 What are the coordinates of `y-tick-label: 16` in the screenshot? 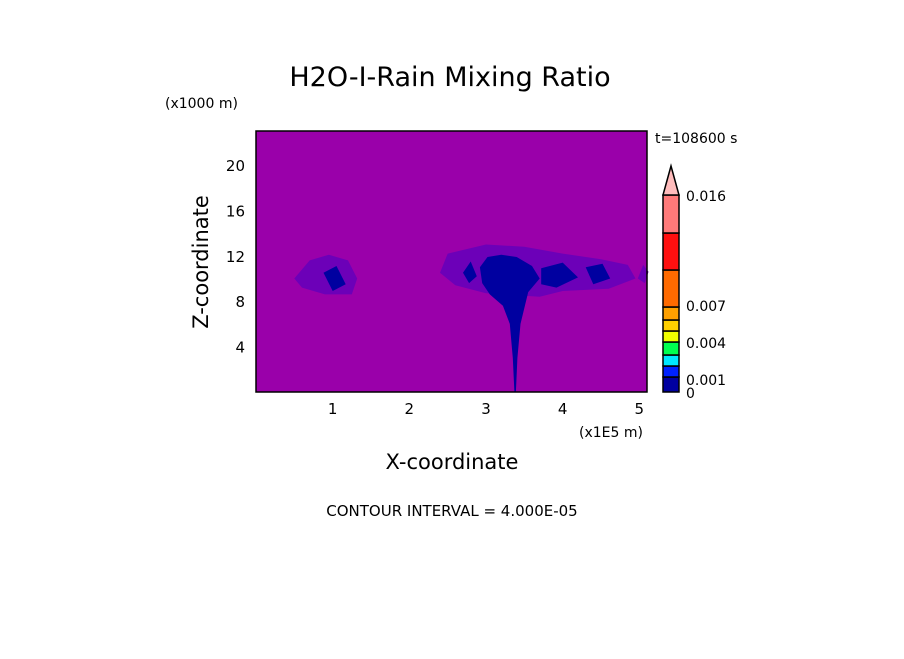 It's located at (235, 211).